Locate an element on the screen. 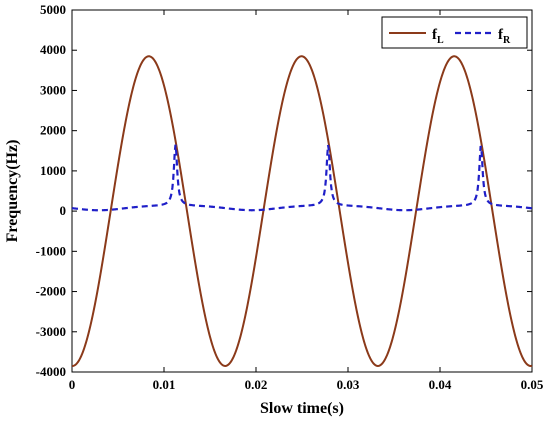 The image size is (550, 422). x-tick-label: 0.02 is located at coordinates (256, 384).